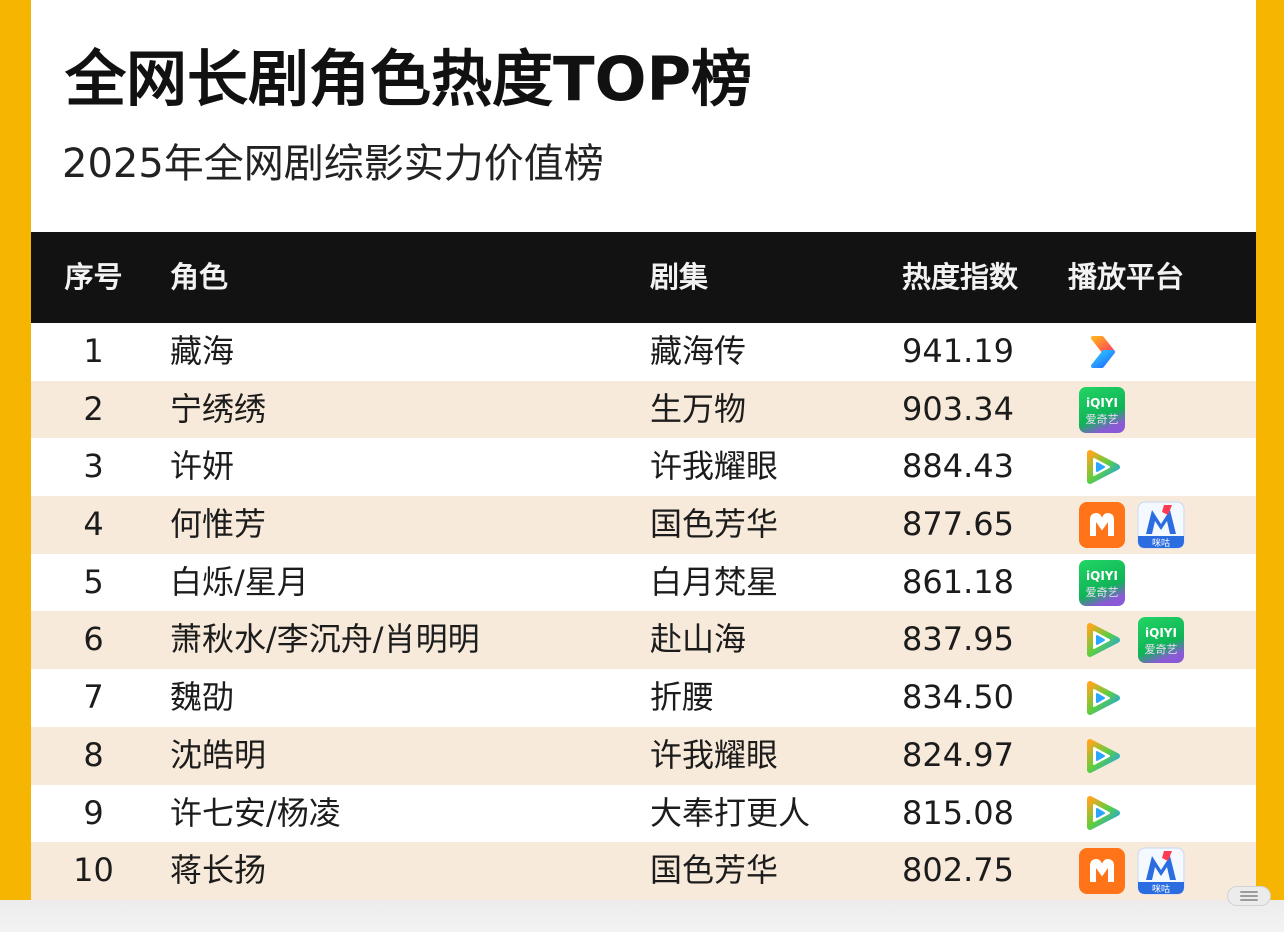 This screenshot has width=1284, height=932. Describe the element at coordinates (958, 408) in the screenshot. I see `heat-index-cell: 903.34` at that location.